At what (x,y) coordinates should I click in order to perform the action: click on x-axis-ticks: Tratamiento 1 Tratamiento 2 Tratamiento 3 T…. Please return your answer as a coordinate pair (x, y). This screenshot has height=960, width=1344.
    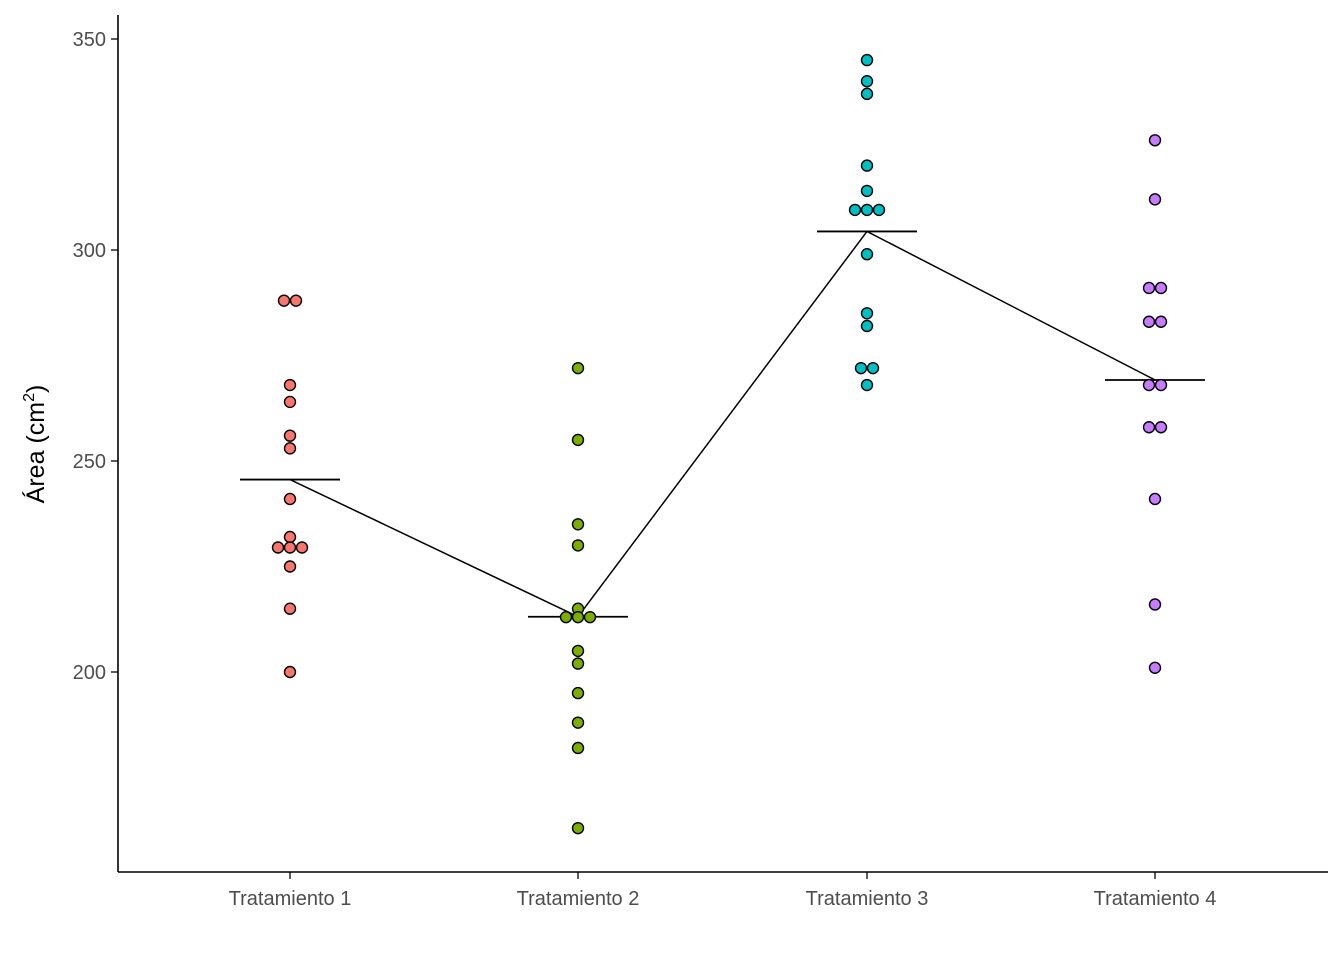
    Looking at the image, I should click on (723, 891).